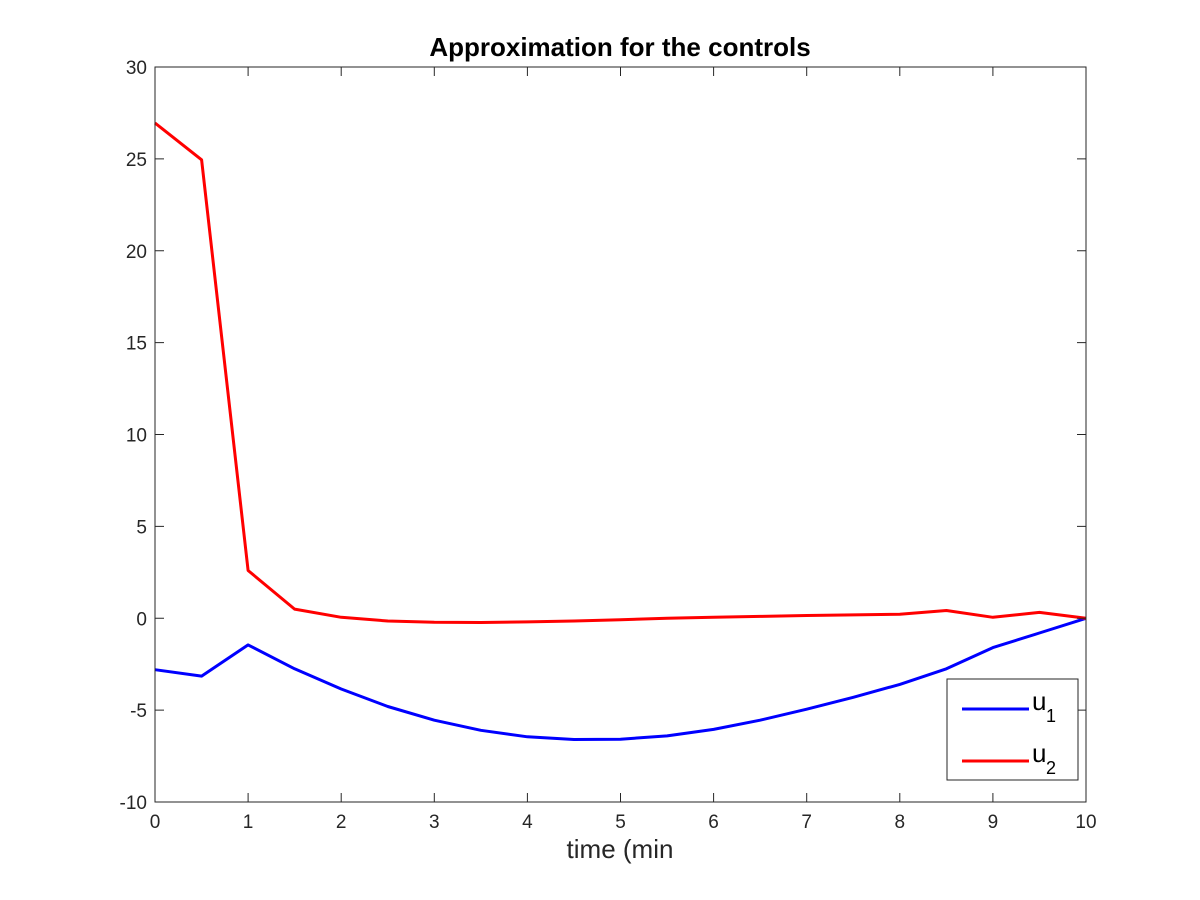 This screenshot has height=900, width=1200. What do you see at coordinates (806, 822) in the screenshot?
I see `x-tick-label: 7` at bounding box center [806, 822].